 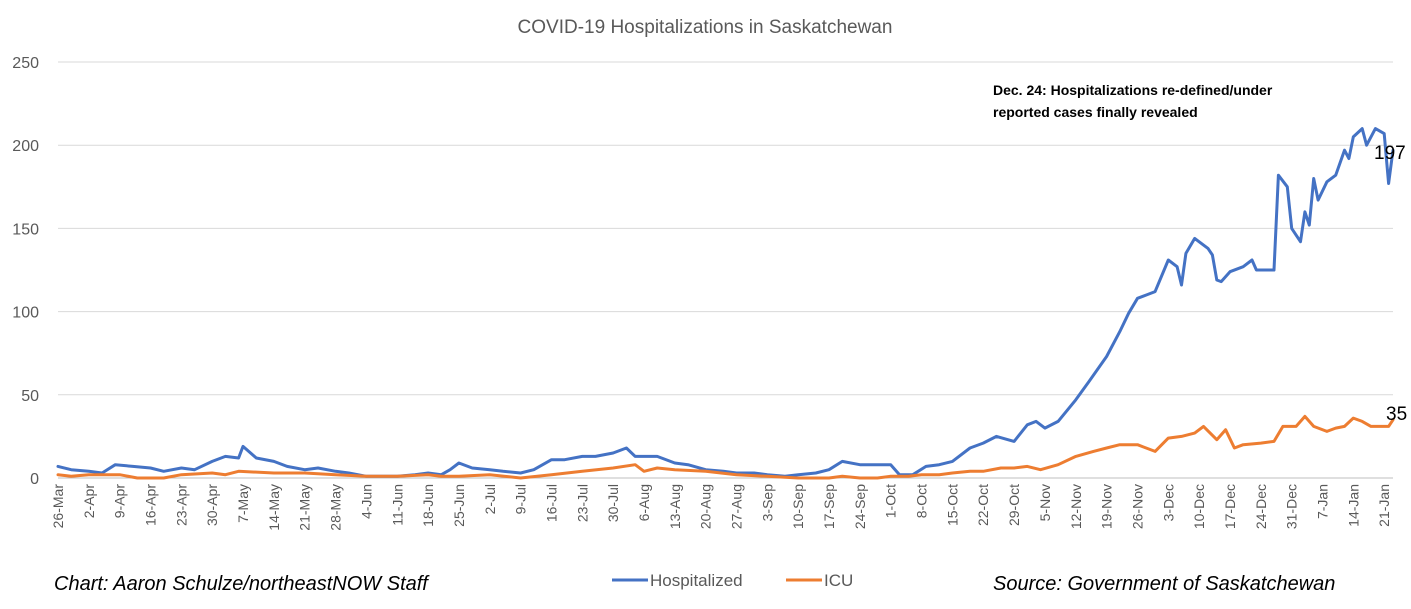 What do you see at coordinates (242, 584) in the screenshot?
I see `footer-credit: Chart: Aaron Schulze/northeastNOW Staff` at bounding box center [242, 584].